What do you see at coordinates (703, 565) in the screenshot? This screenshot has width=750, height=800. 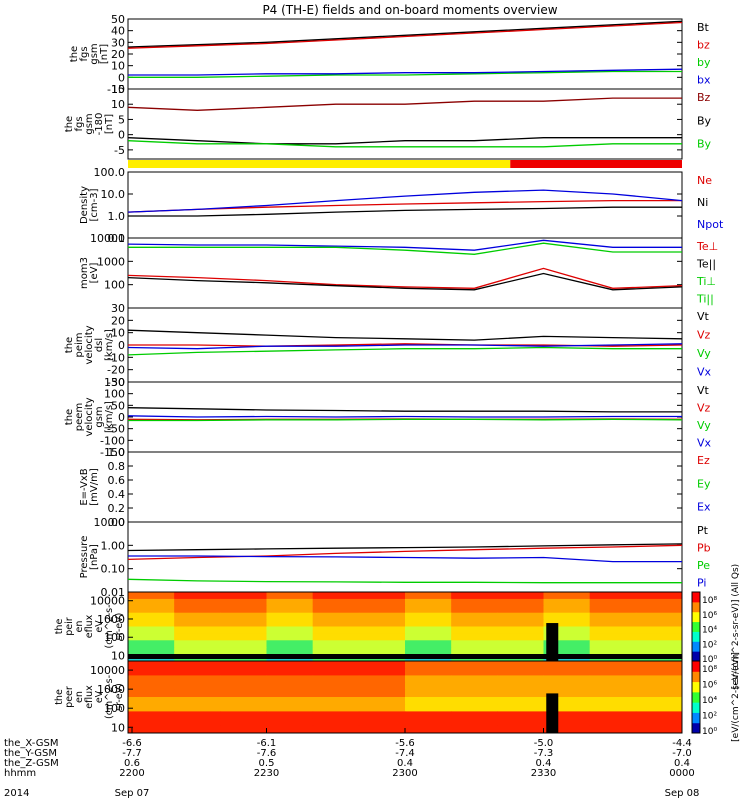 I see `legend-entry: Pe` at bounding box center [703, 565].